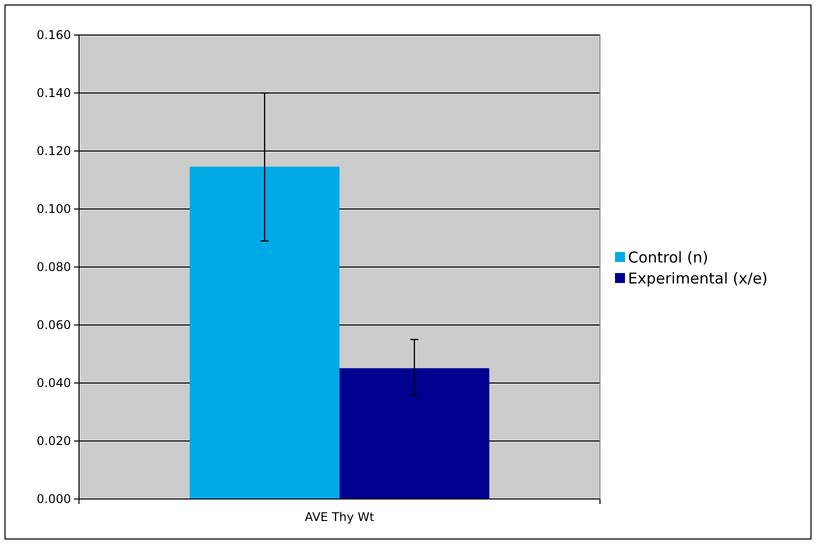  I want to click on y-tick-label: 0.140, so click(53, 93).